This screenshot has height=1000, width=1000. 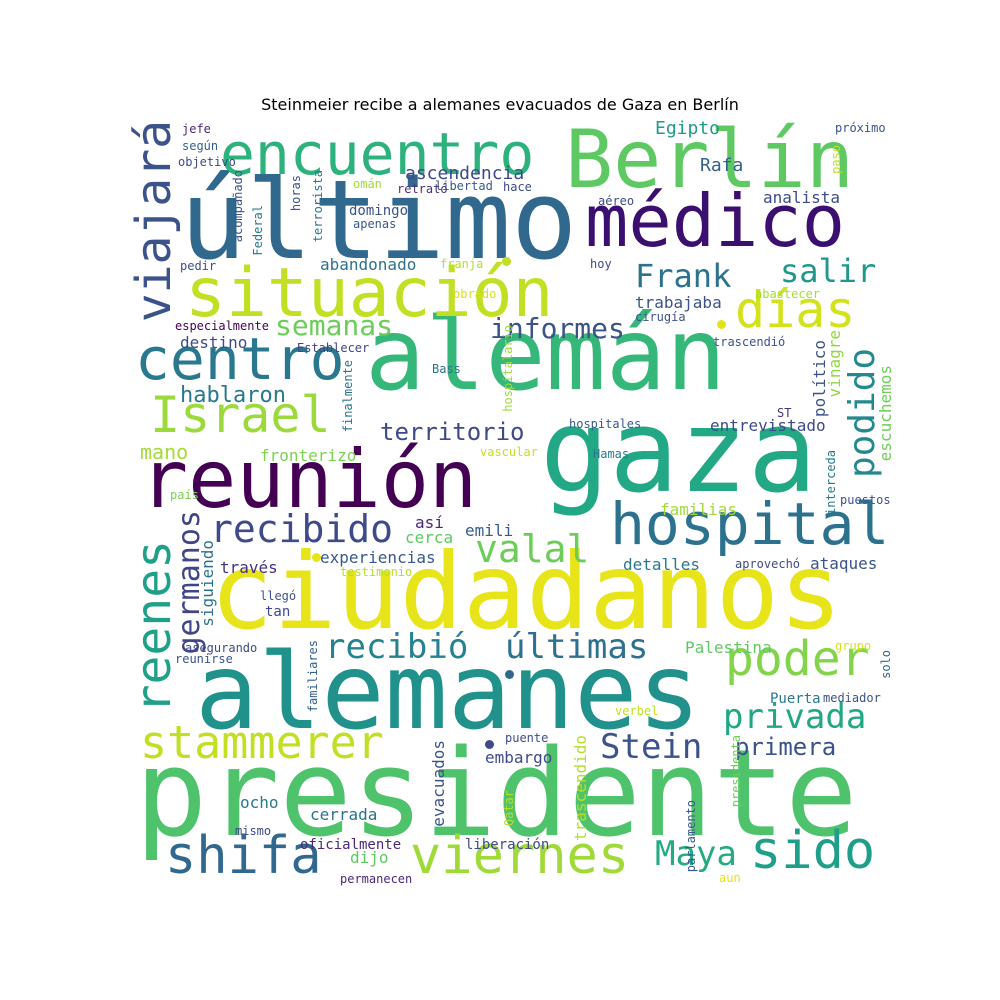 What do you see at coordinates (784, 413) in the screenshot?
I see `word-st: ST` at bounding box center [784, 413].